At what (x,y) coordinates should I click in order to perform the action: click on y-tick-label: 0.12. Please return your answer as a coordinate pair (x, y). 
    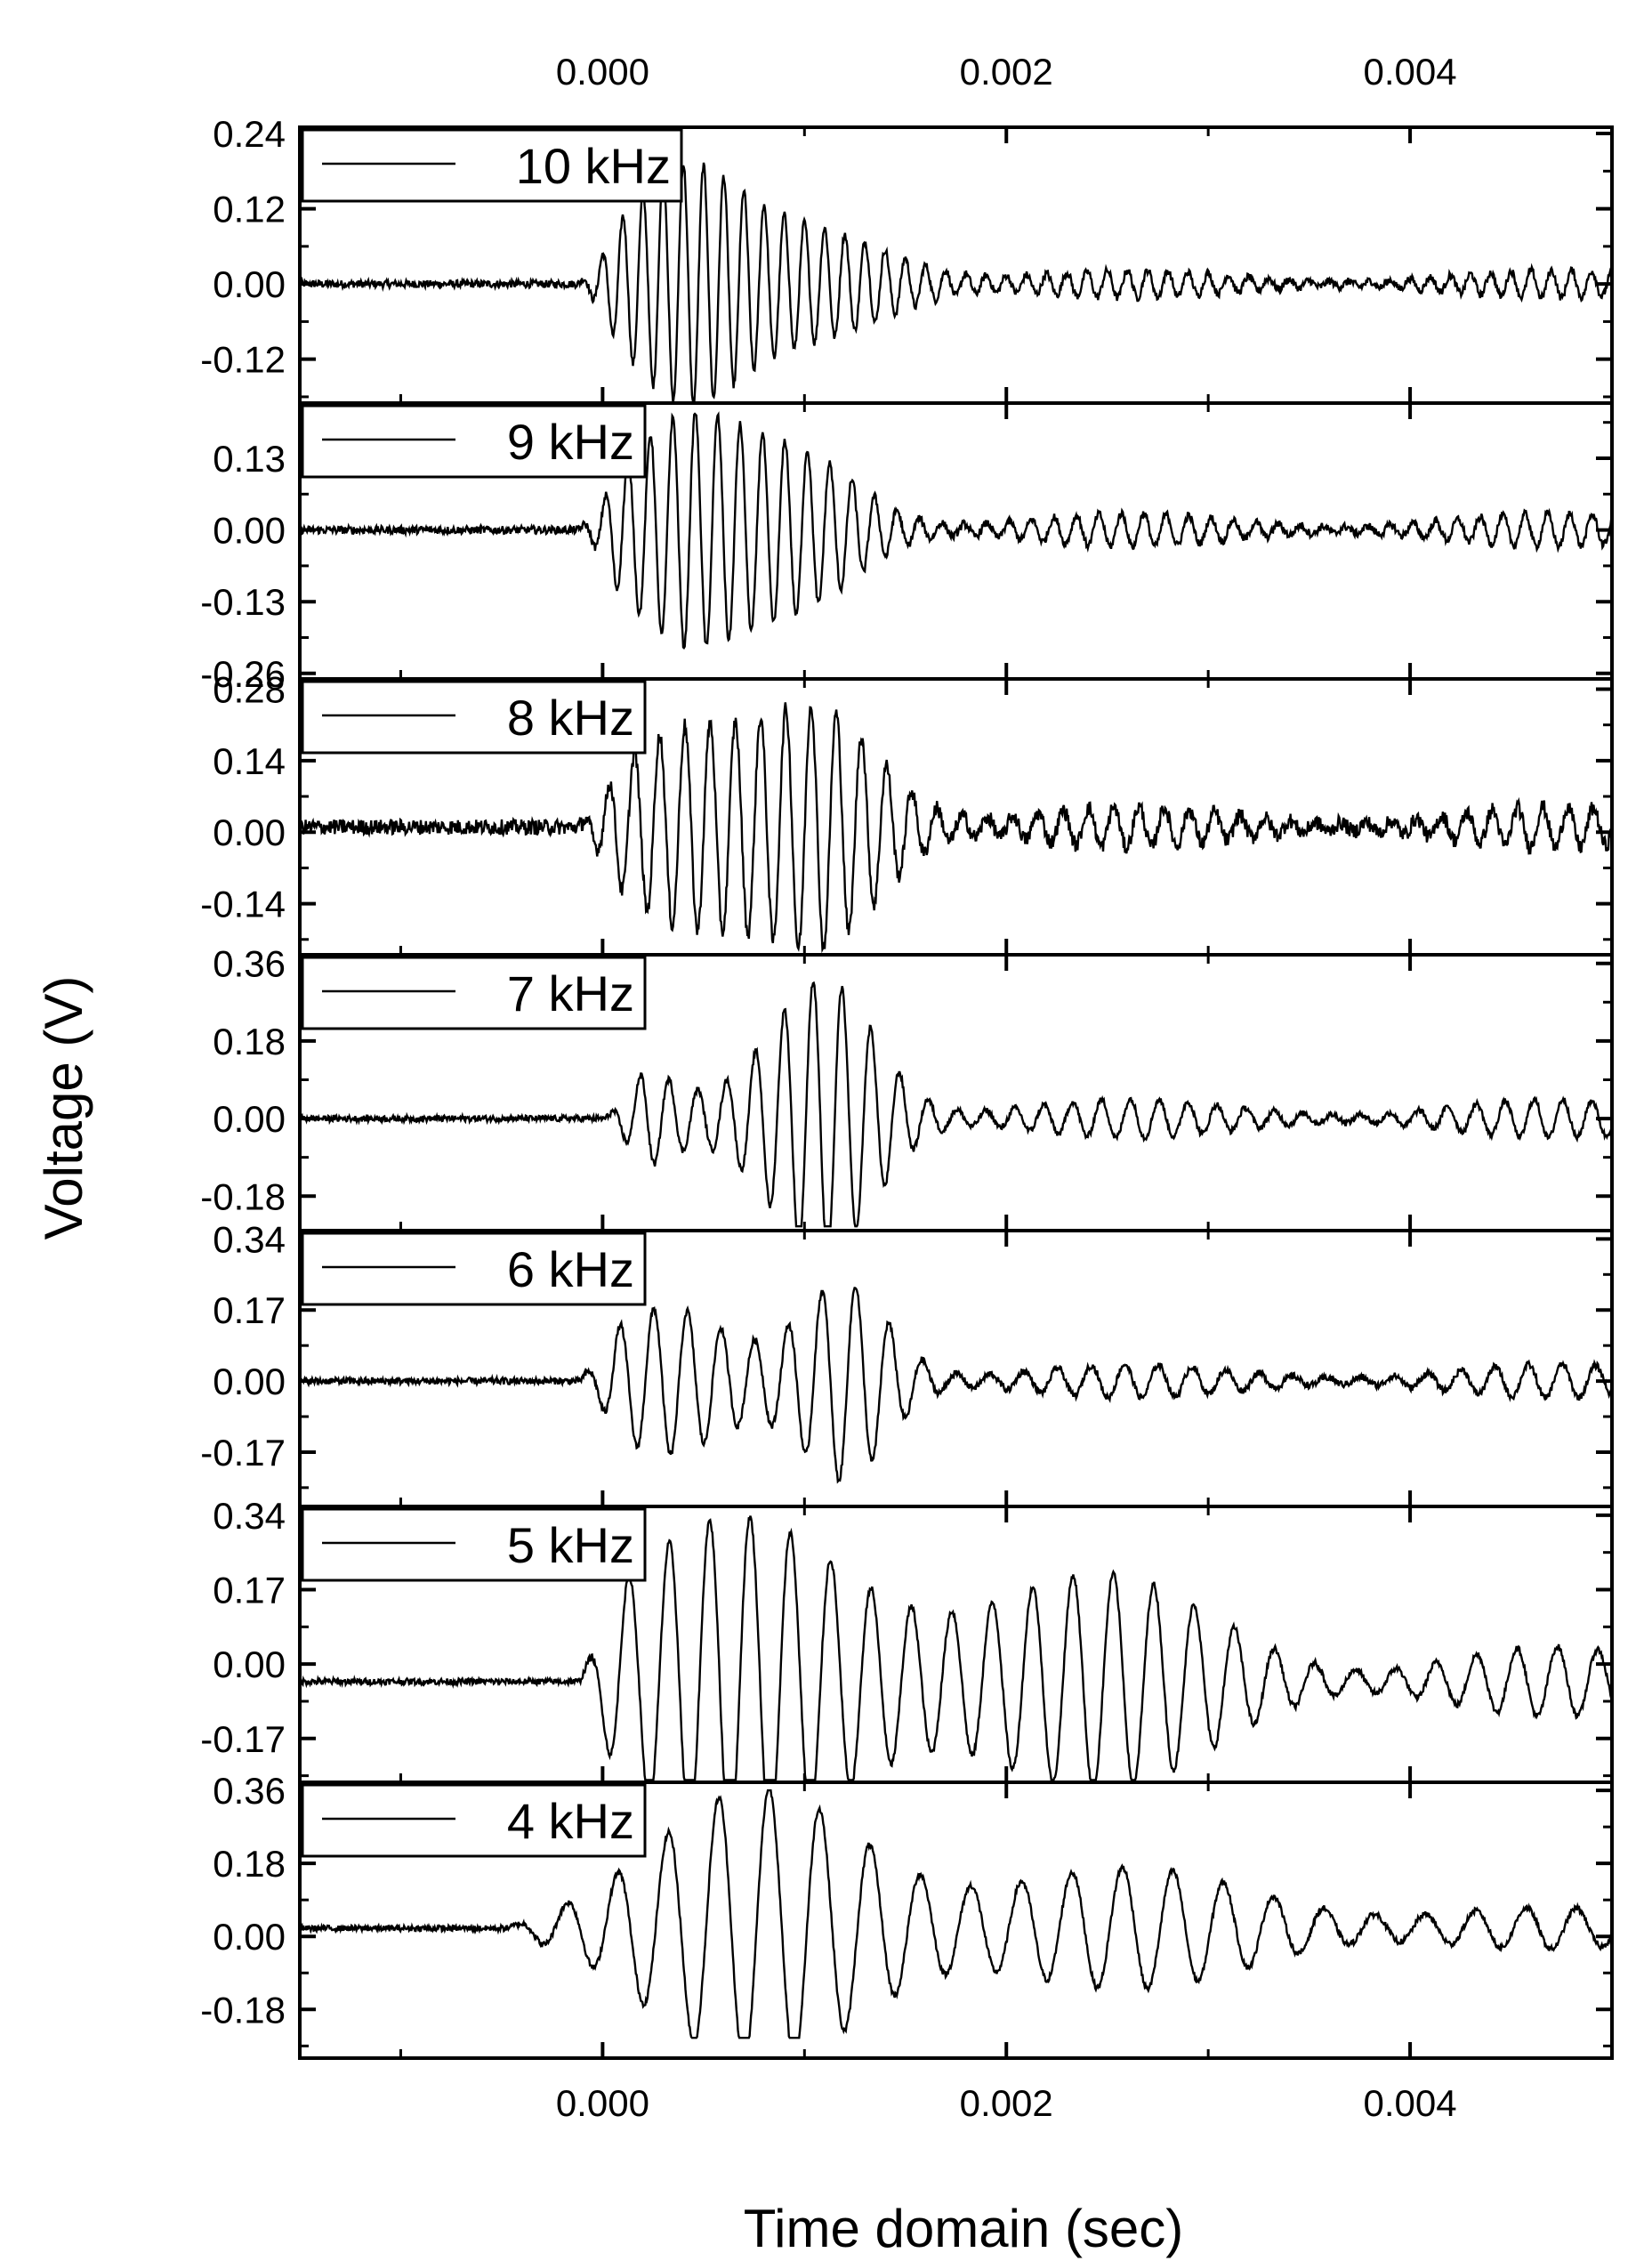
    Looking at the image, I should click on (250, 209).